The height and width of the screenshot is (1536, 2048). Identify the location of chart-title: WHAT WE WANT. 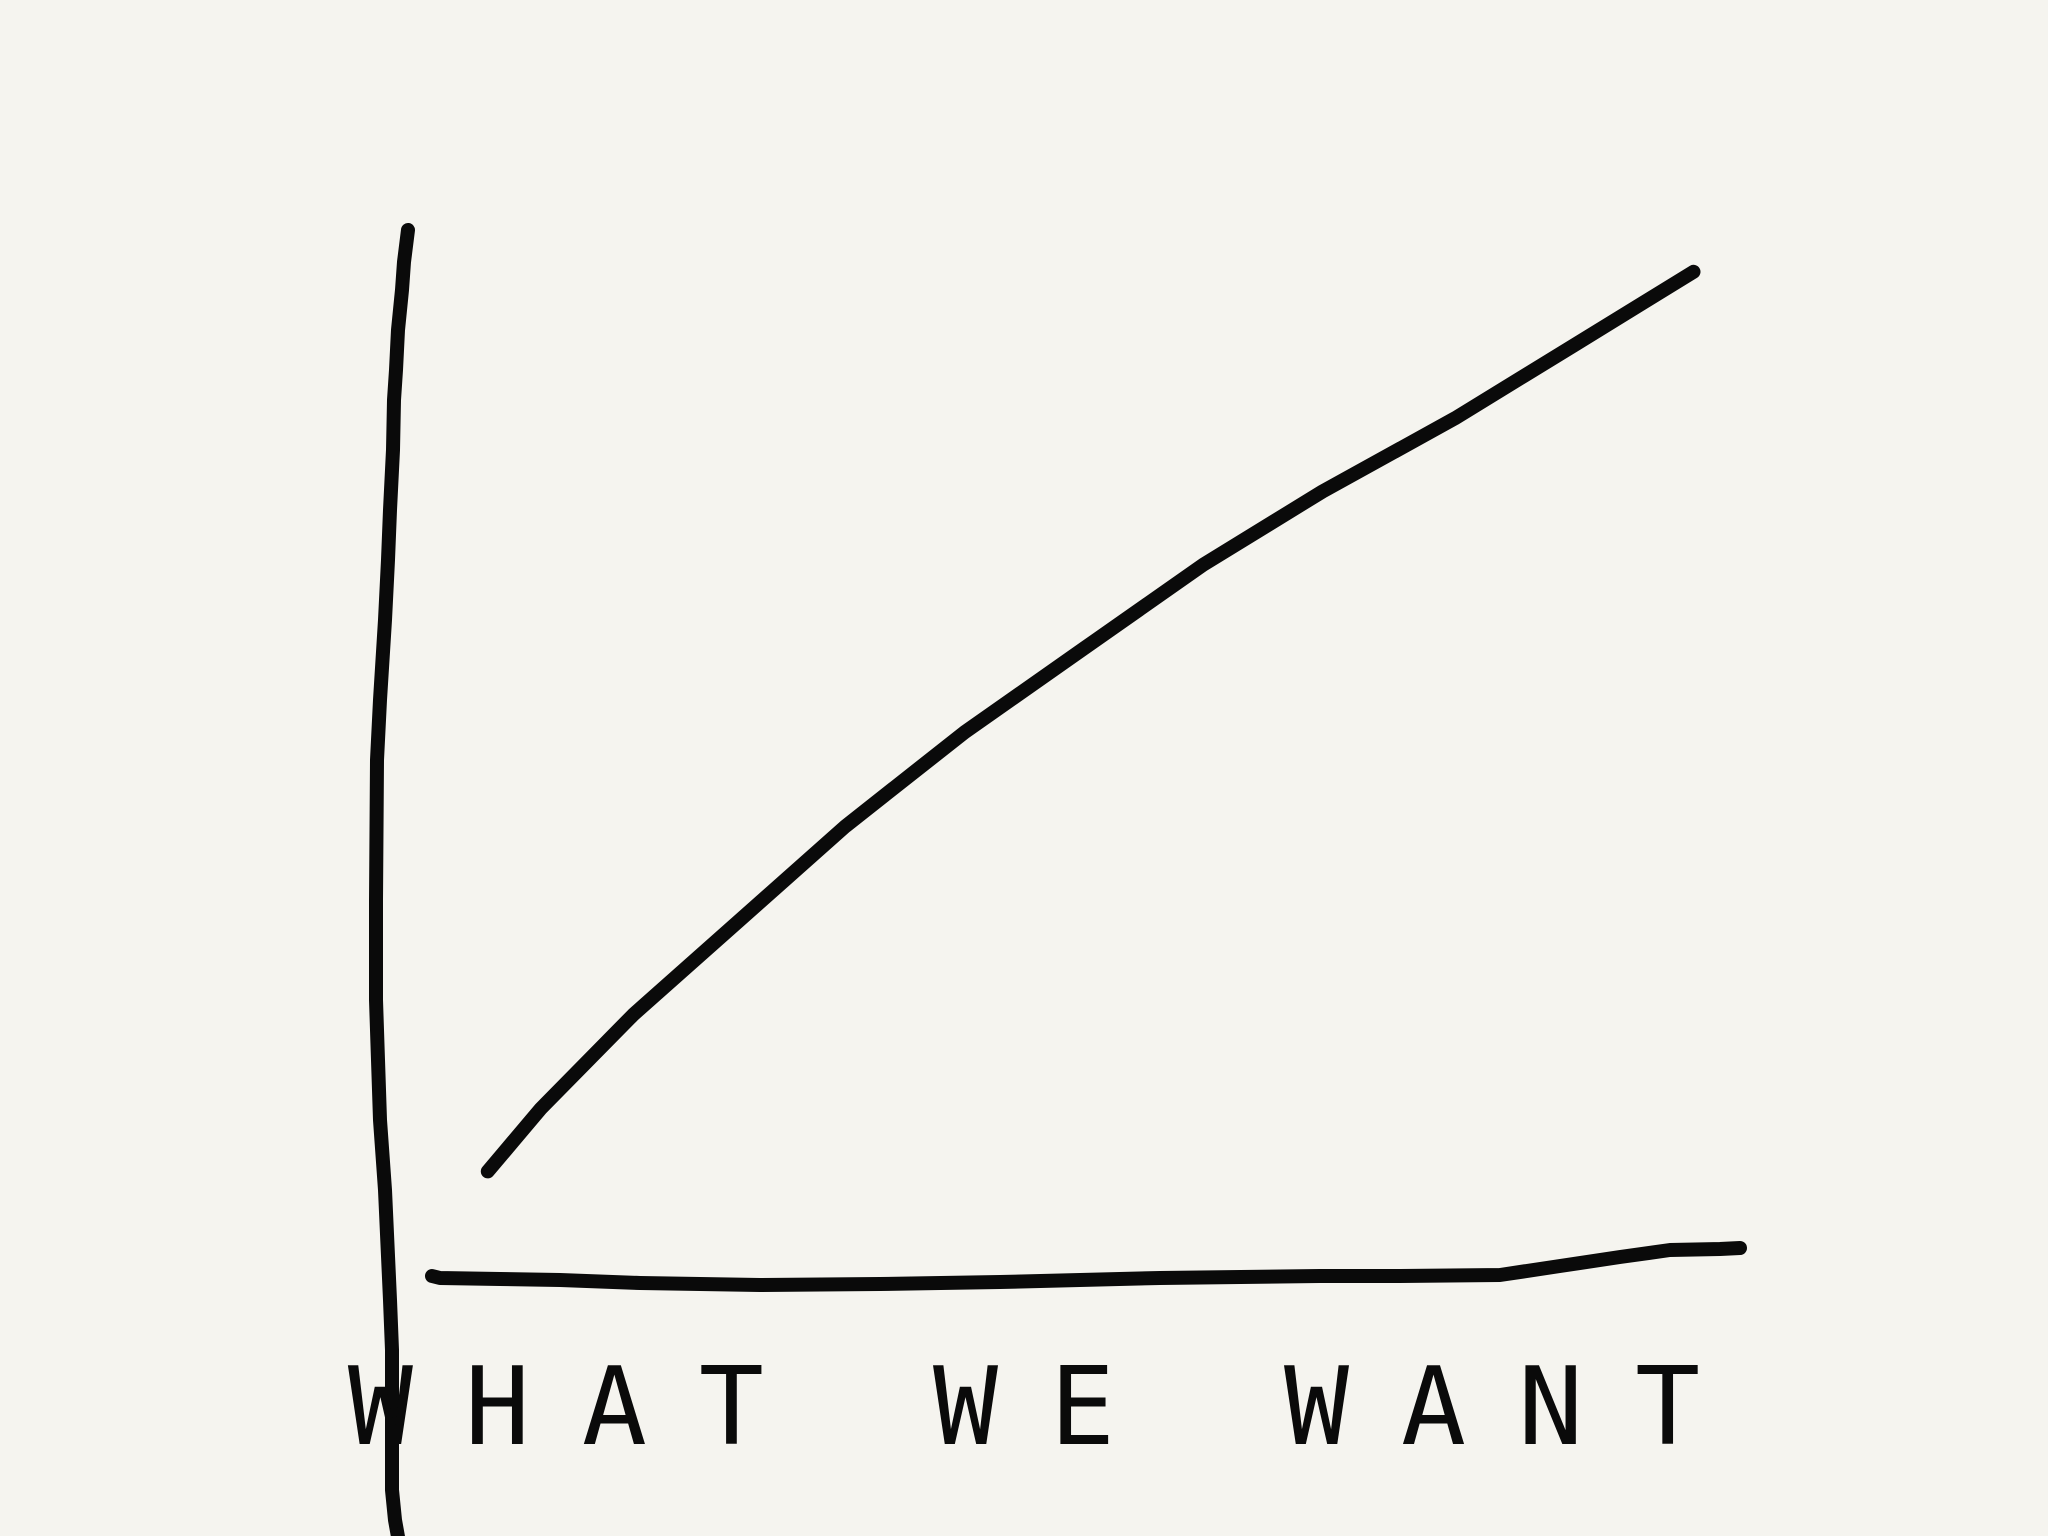
(1050, 1407).